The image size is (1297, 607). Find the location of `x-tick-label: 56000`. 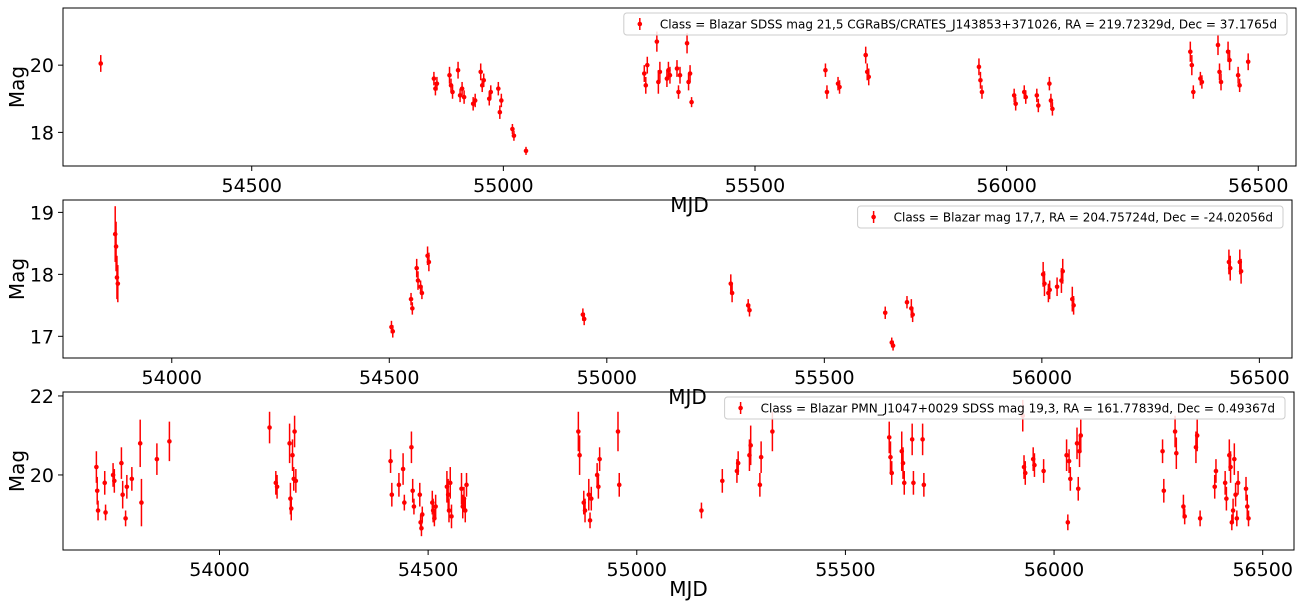

x-tick-label: 56000 is located at coordinates (1042, 378).